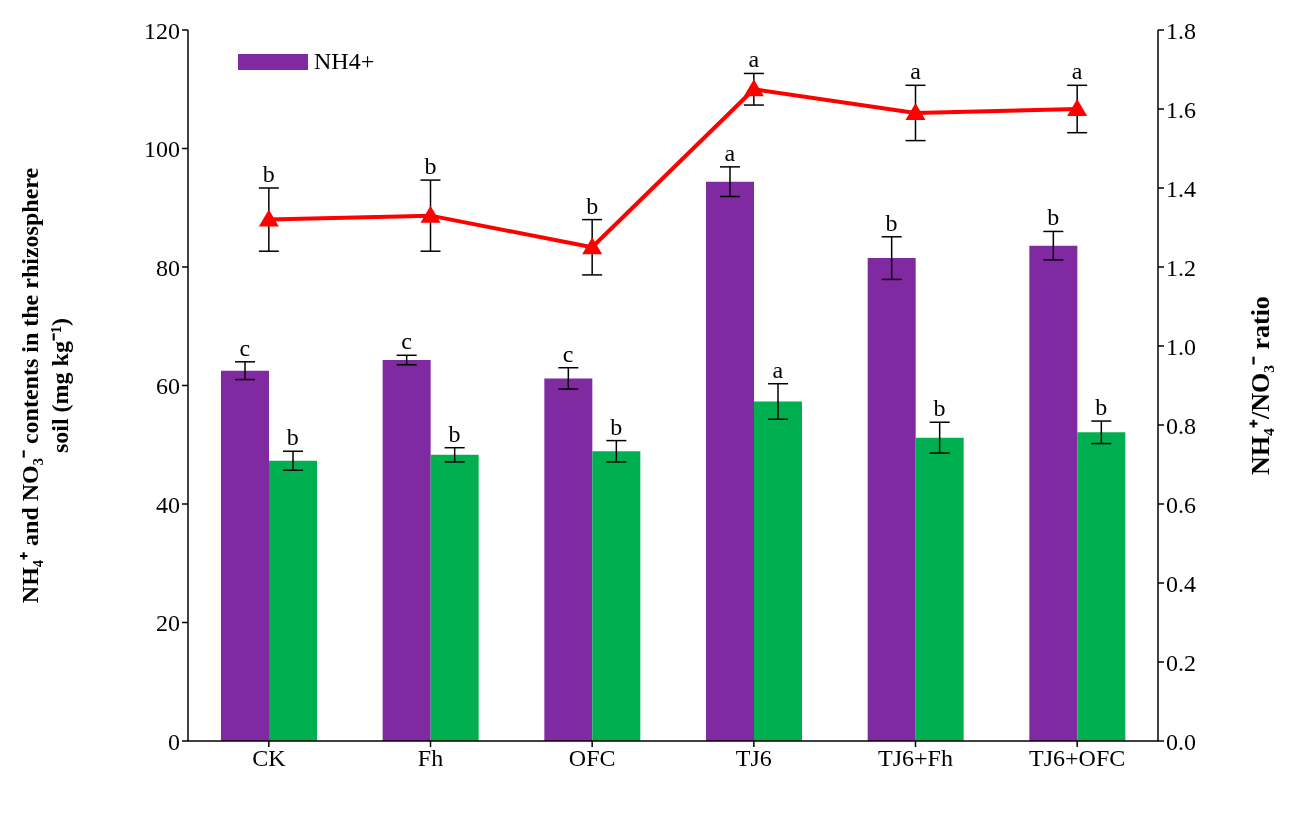 This screenshot has width=1297, height=827. Describe the element at coordinates (1077, 758) in the screenshot. I see `x-tick-label: TJ6+OFC` at that location.